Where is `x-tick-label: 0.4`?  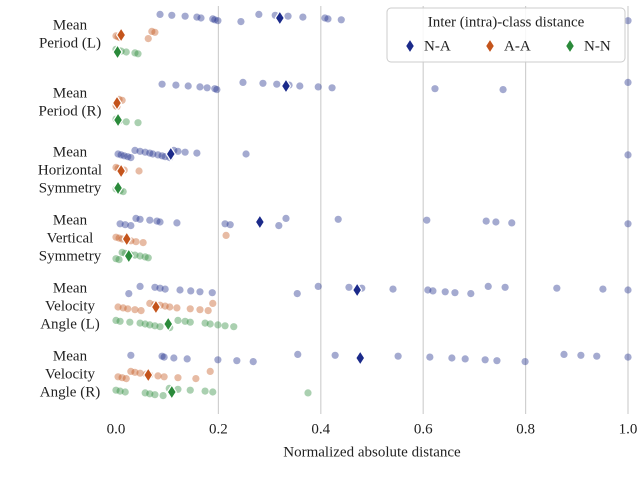
x-tick-label: 0.4 is located at coordinates (320, 429).